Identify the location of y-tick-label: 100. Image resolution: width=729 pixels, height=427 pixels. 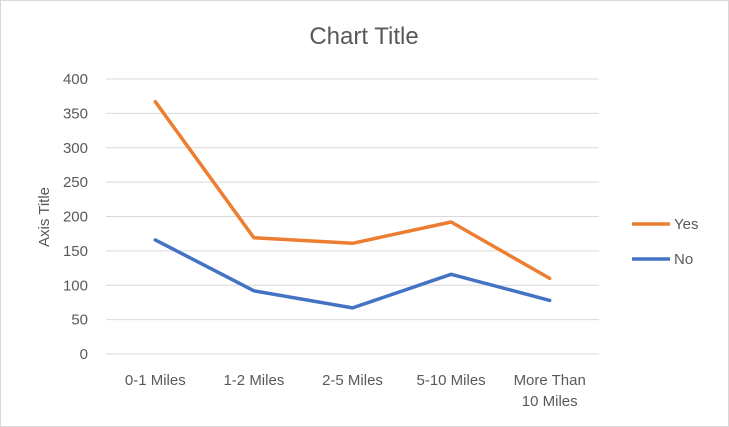
(75, 285).